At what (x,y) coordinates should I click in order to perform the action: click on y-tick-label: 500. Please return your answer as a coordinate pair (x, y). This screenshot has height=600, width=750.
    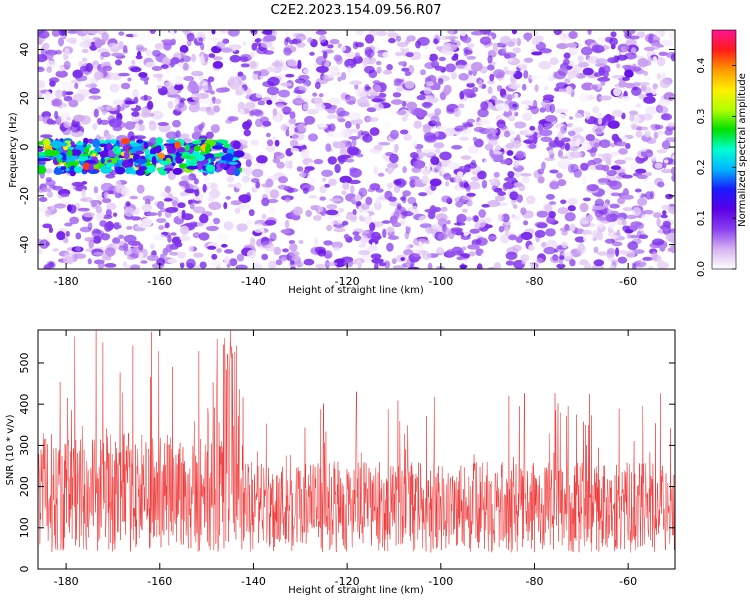
    Looking at the image, I should click on (24, 362).